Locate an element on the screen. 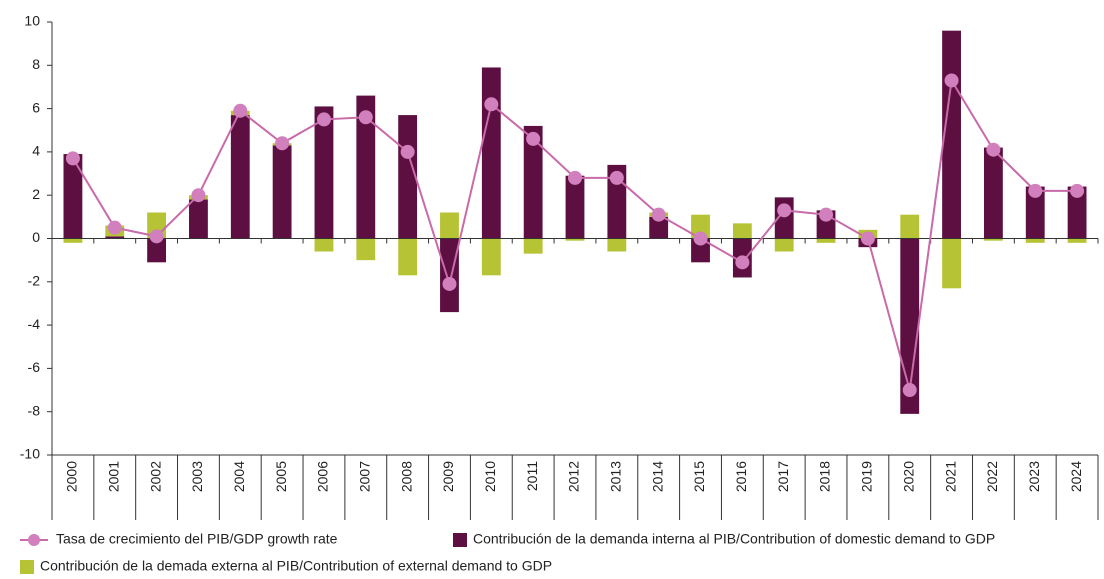  x-tick-label: 2022 is located at coordinates (992, 476).